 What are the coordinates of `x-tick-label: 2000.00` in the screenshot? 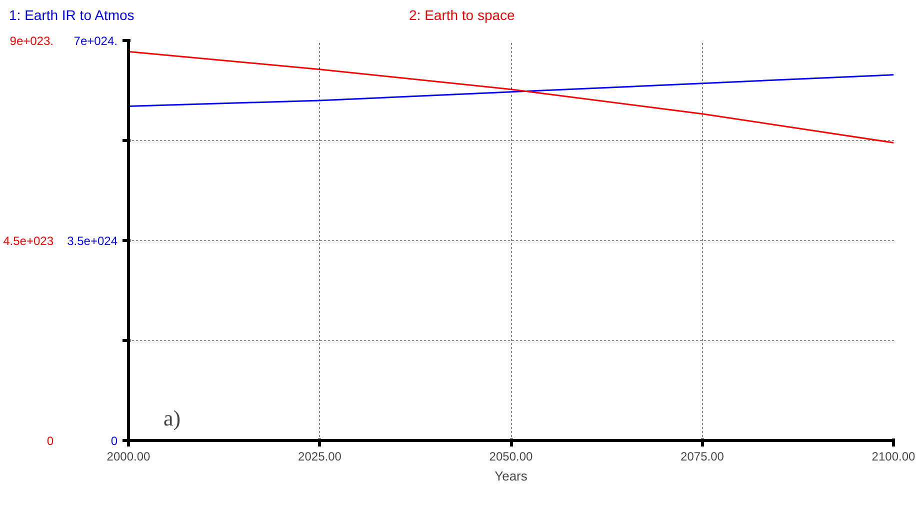 It's located at (128, 457).